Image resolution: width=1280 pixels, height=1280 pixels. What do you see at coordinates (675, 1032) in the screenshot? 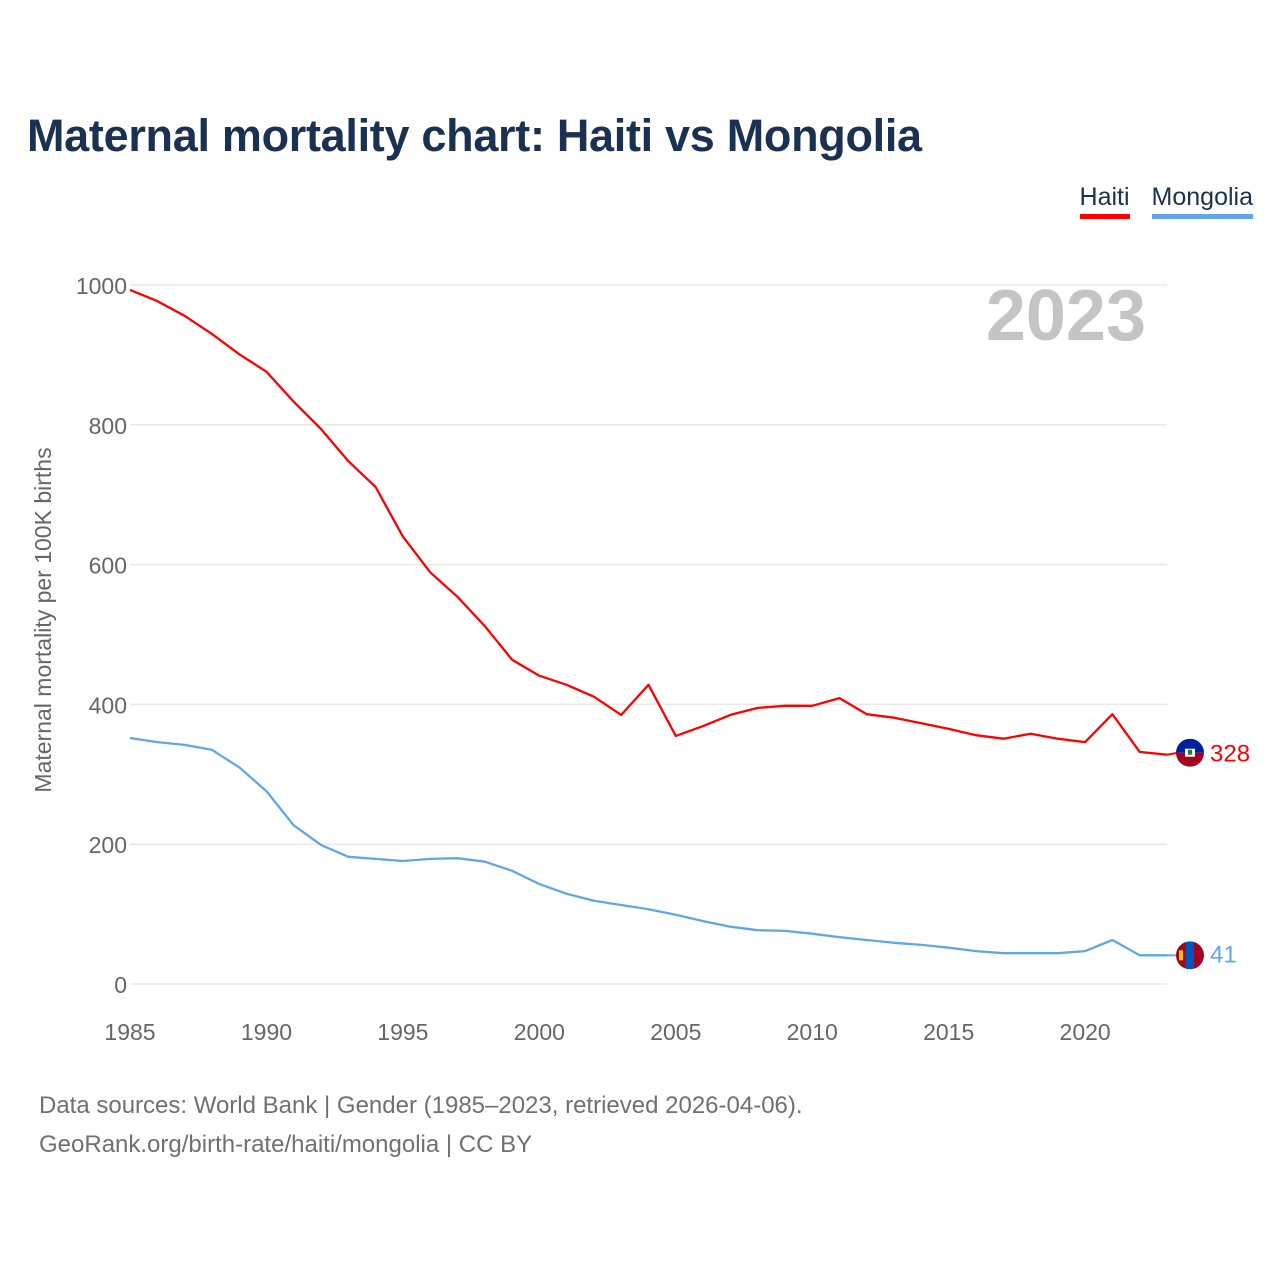
I see `x-tick-label: 2005` at bounding box center [675, 1032].